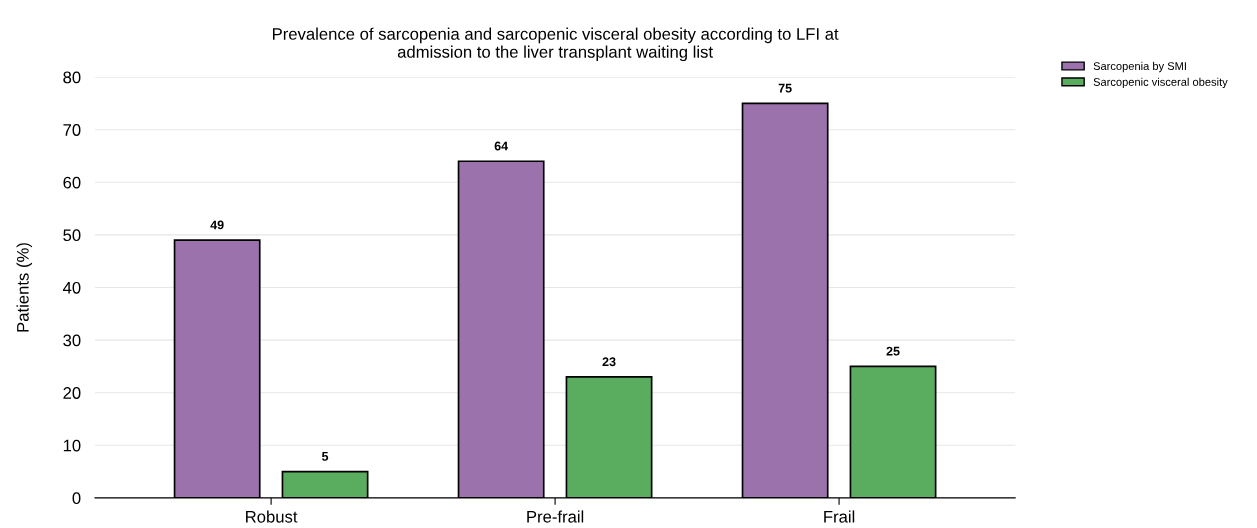 The height and width of the screenshot is (528, 1257). What do you see at coordinates (72, 340) in the screenshot?
I see `y-tick-label: 30` at bounding box center [72, 340].